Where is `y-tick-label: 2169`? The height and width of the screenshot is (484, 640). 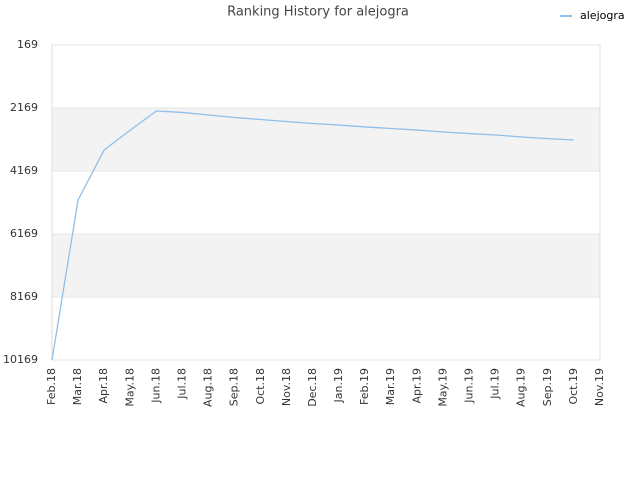
y-tick-label: 2169 is located at coordinates (24, 107).